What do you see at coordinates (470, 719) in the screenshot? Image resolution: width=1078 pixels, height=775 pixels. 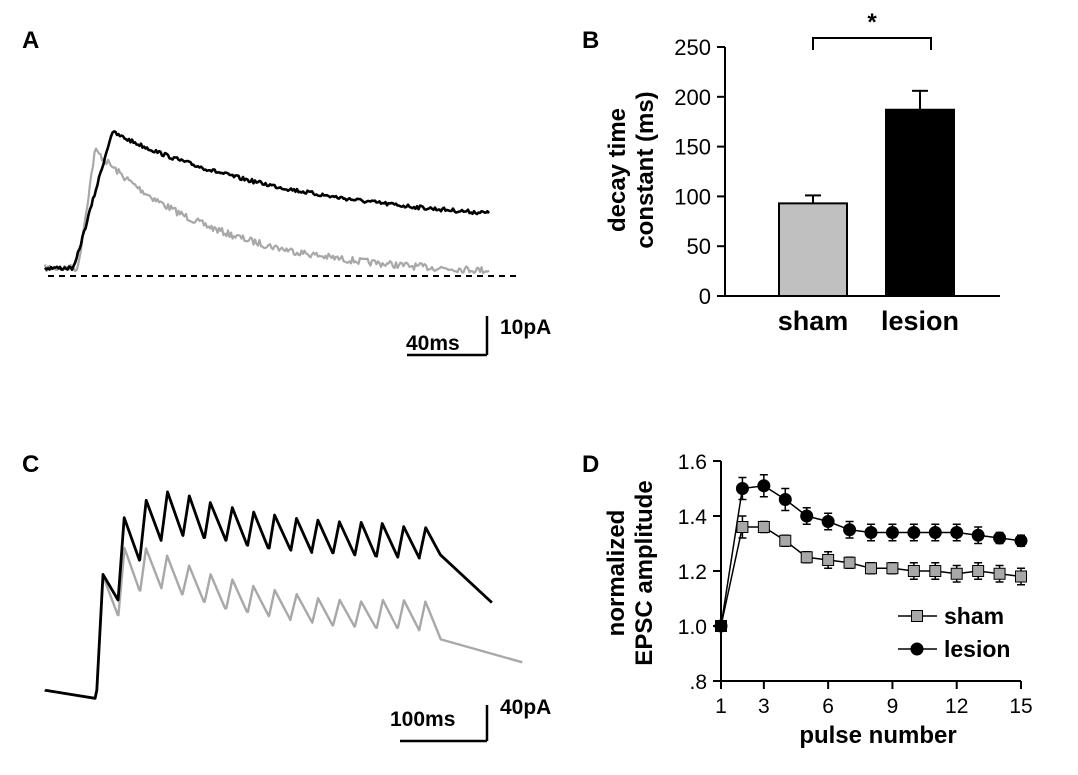 I see `scalebar-c: 100ms 40pA` at bounding box center [470, 719].